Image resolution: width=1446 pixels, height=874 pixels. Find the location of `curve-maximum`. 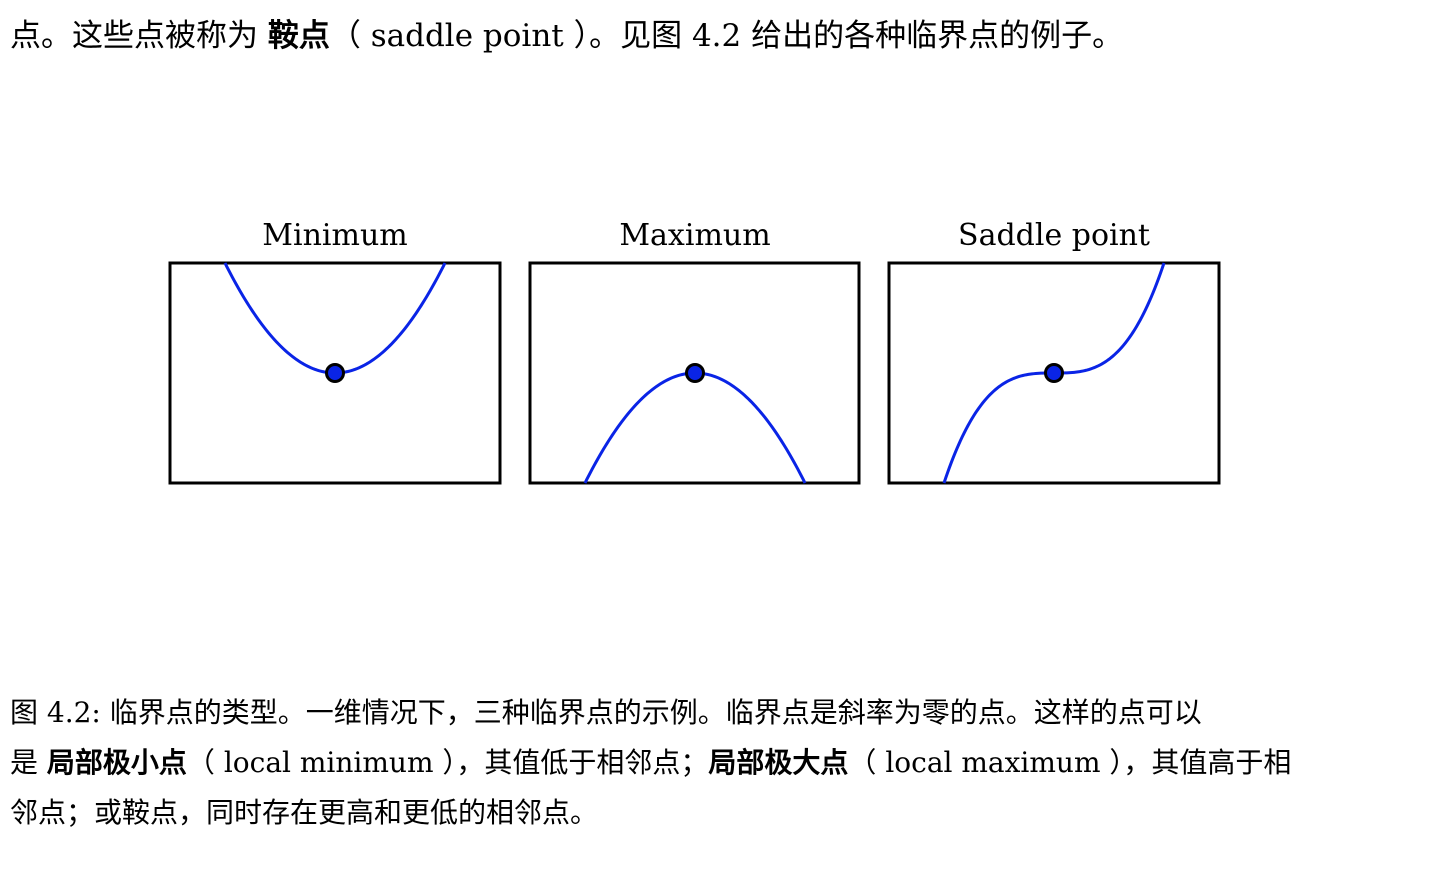

curve-maximum is located at coordinates (695, 427).